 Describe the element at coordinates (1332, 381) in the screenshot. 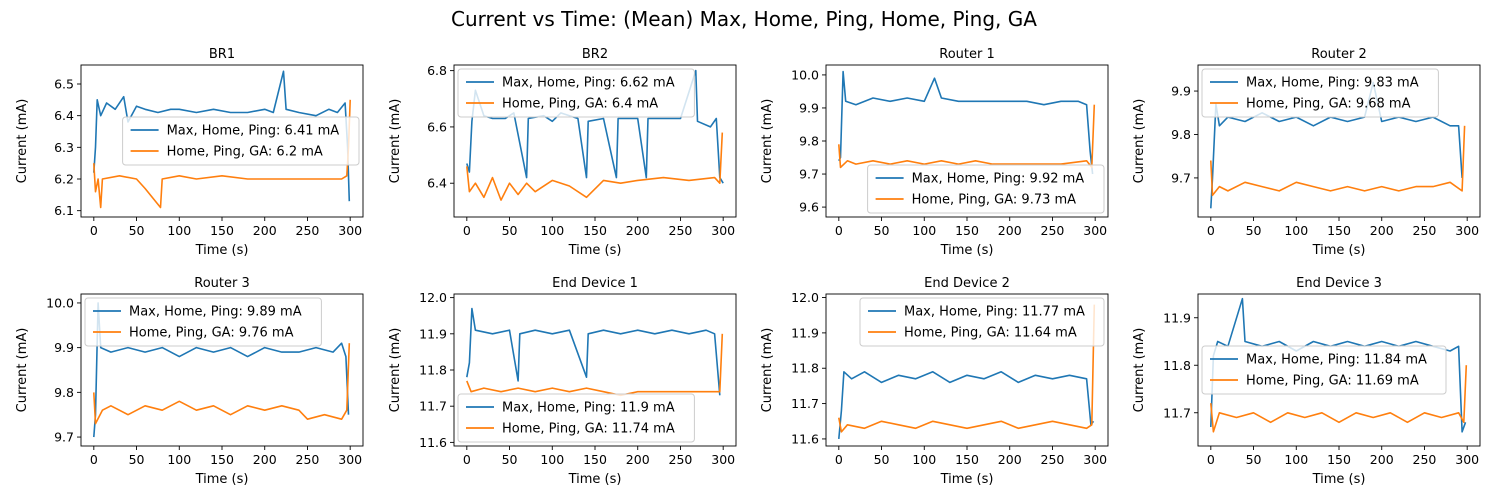

I see `legend-entry: Home, Ping, GA: 11.69 mA` at that location.